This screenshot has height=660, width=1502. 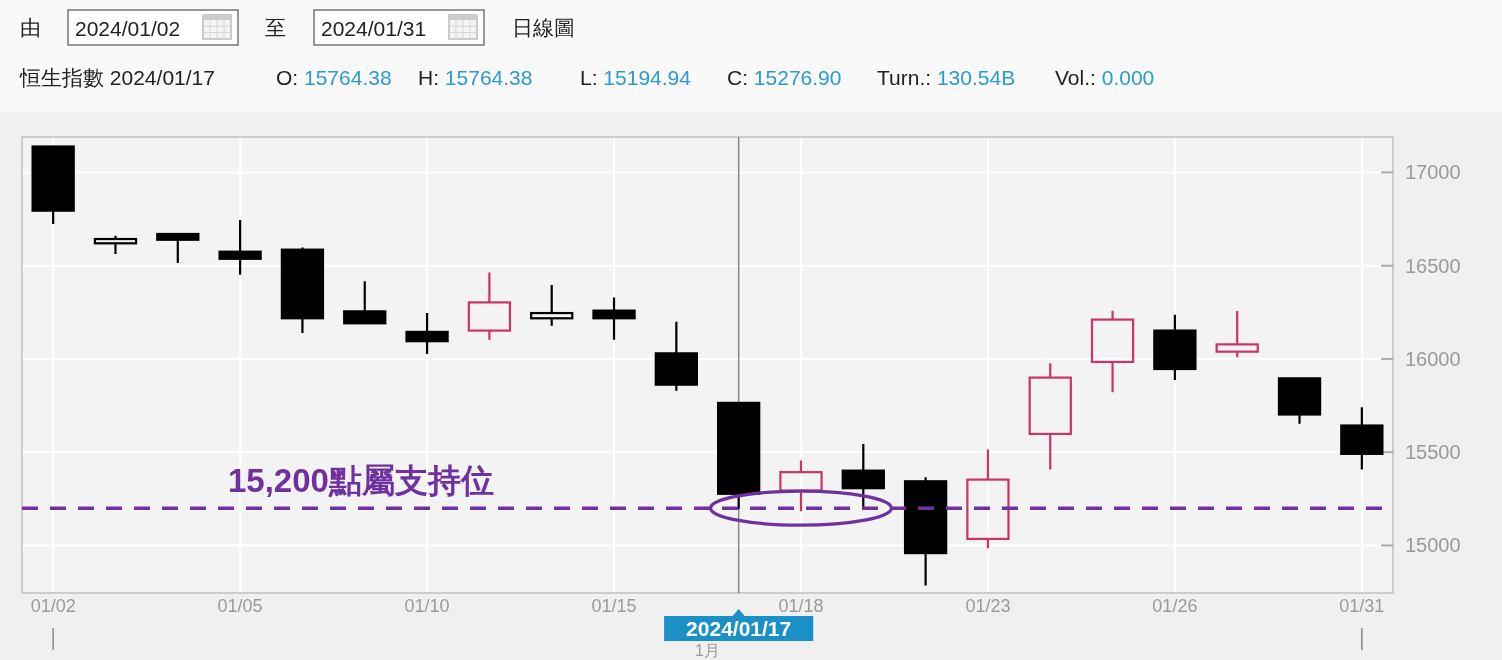 I want to click on y-tick-label: 15000, so click(x=1433, y=545).